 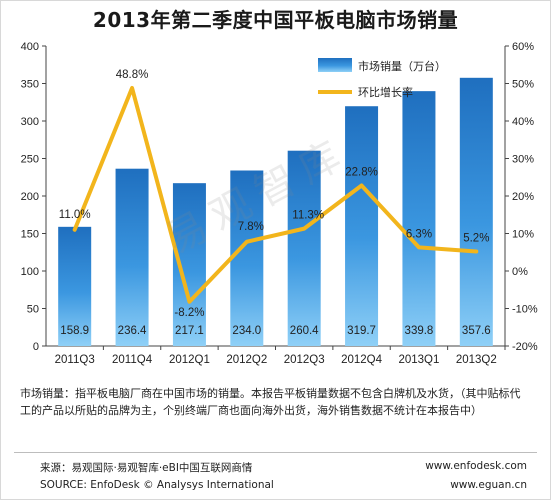 I want to click on x-tick-label: 2011Q4, so click(x=132, y=360).